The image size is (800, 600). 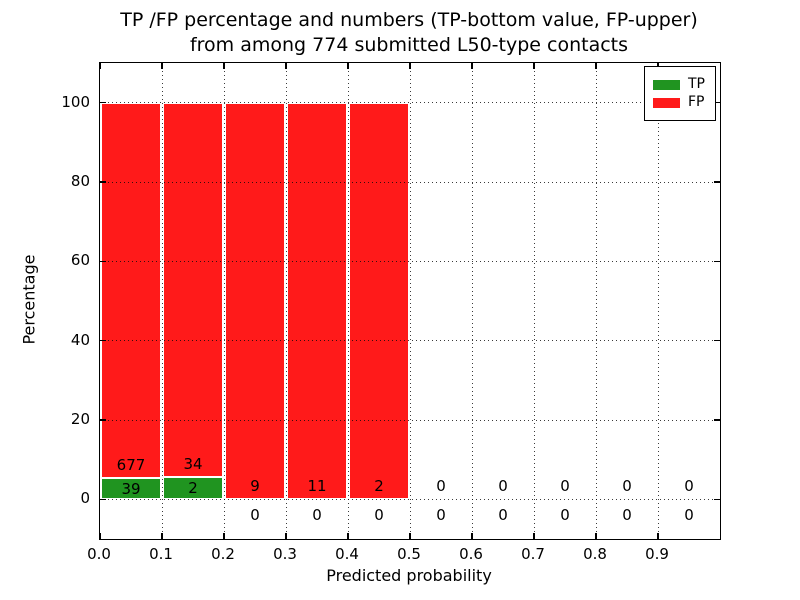 What do you see at coordinates (131, 464) in the screenshot?
I see `fp-count-label-bin-0: 677` at bounding box center [131, 464].